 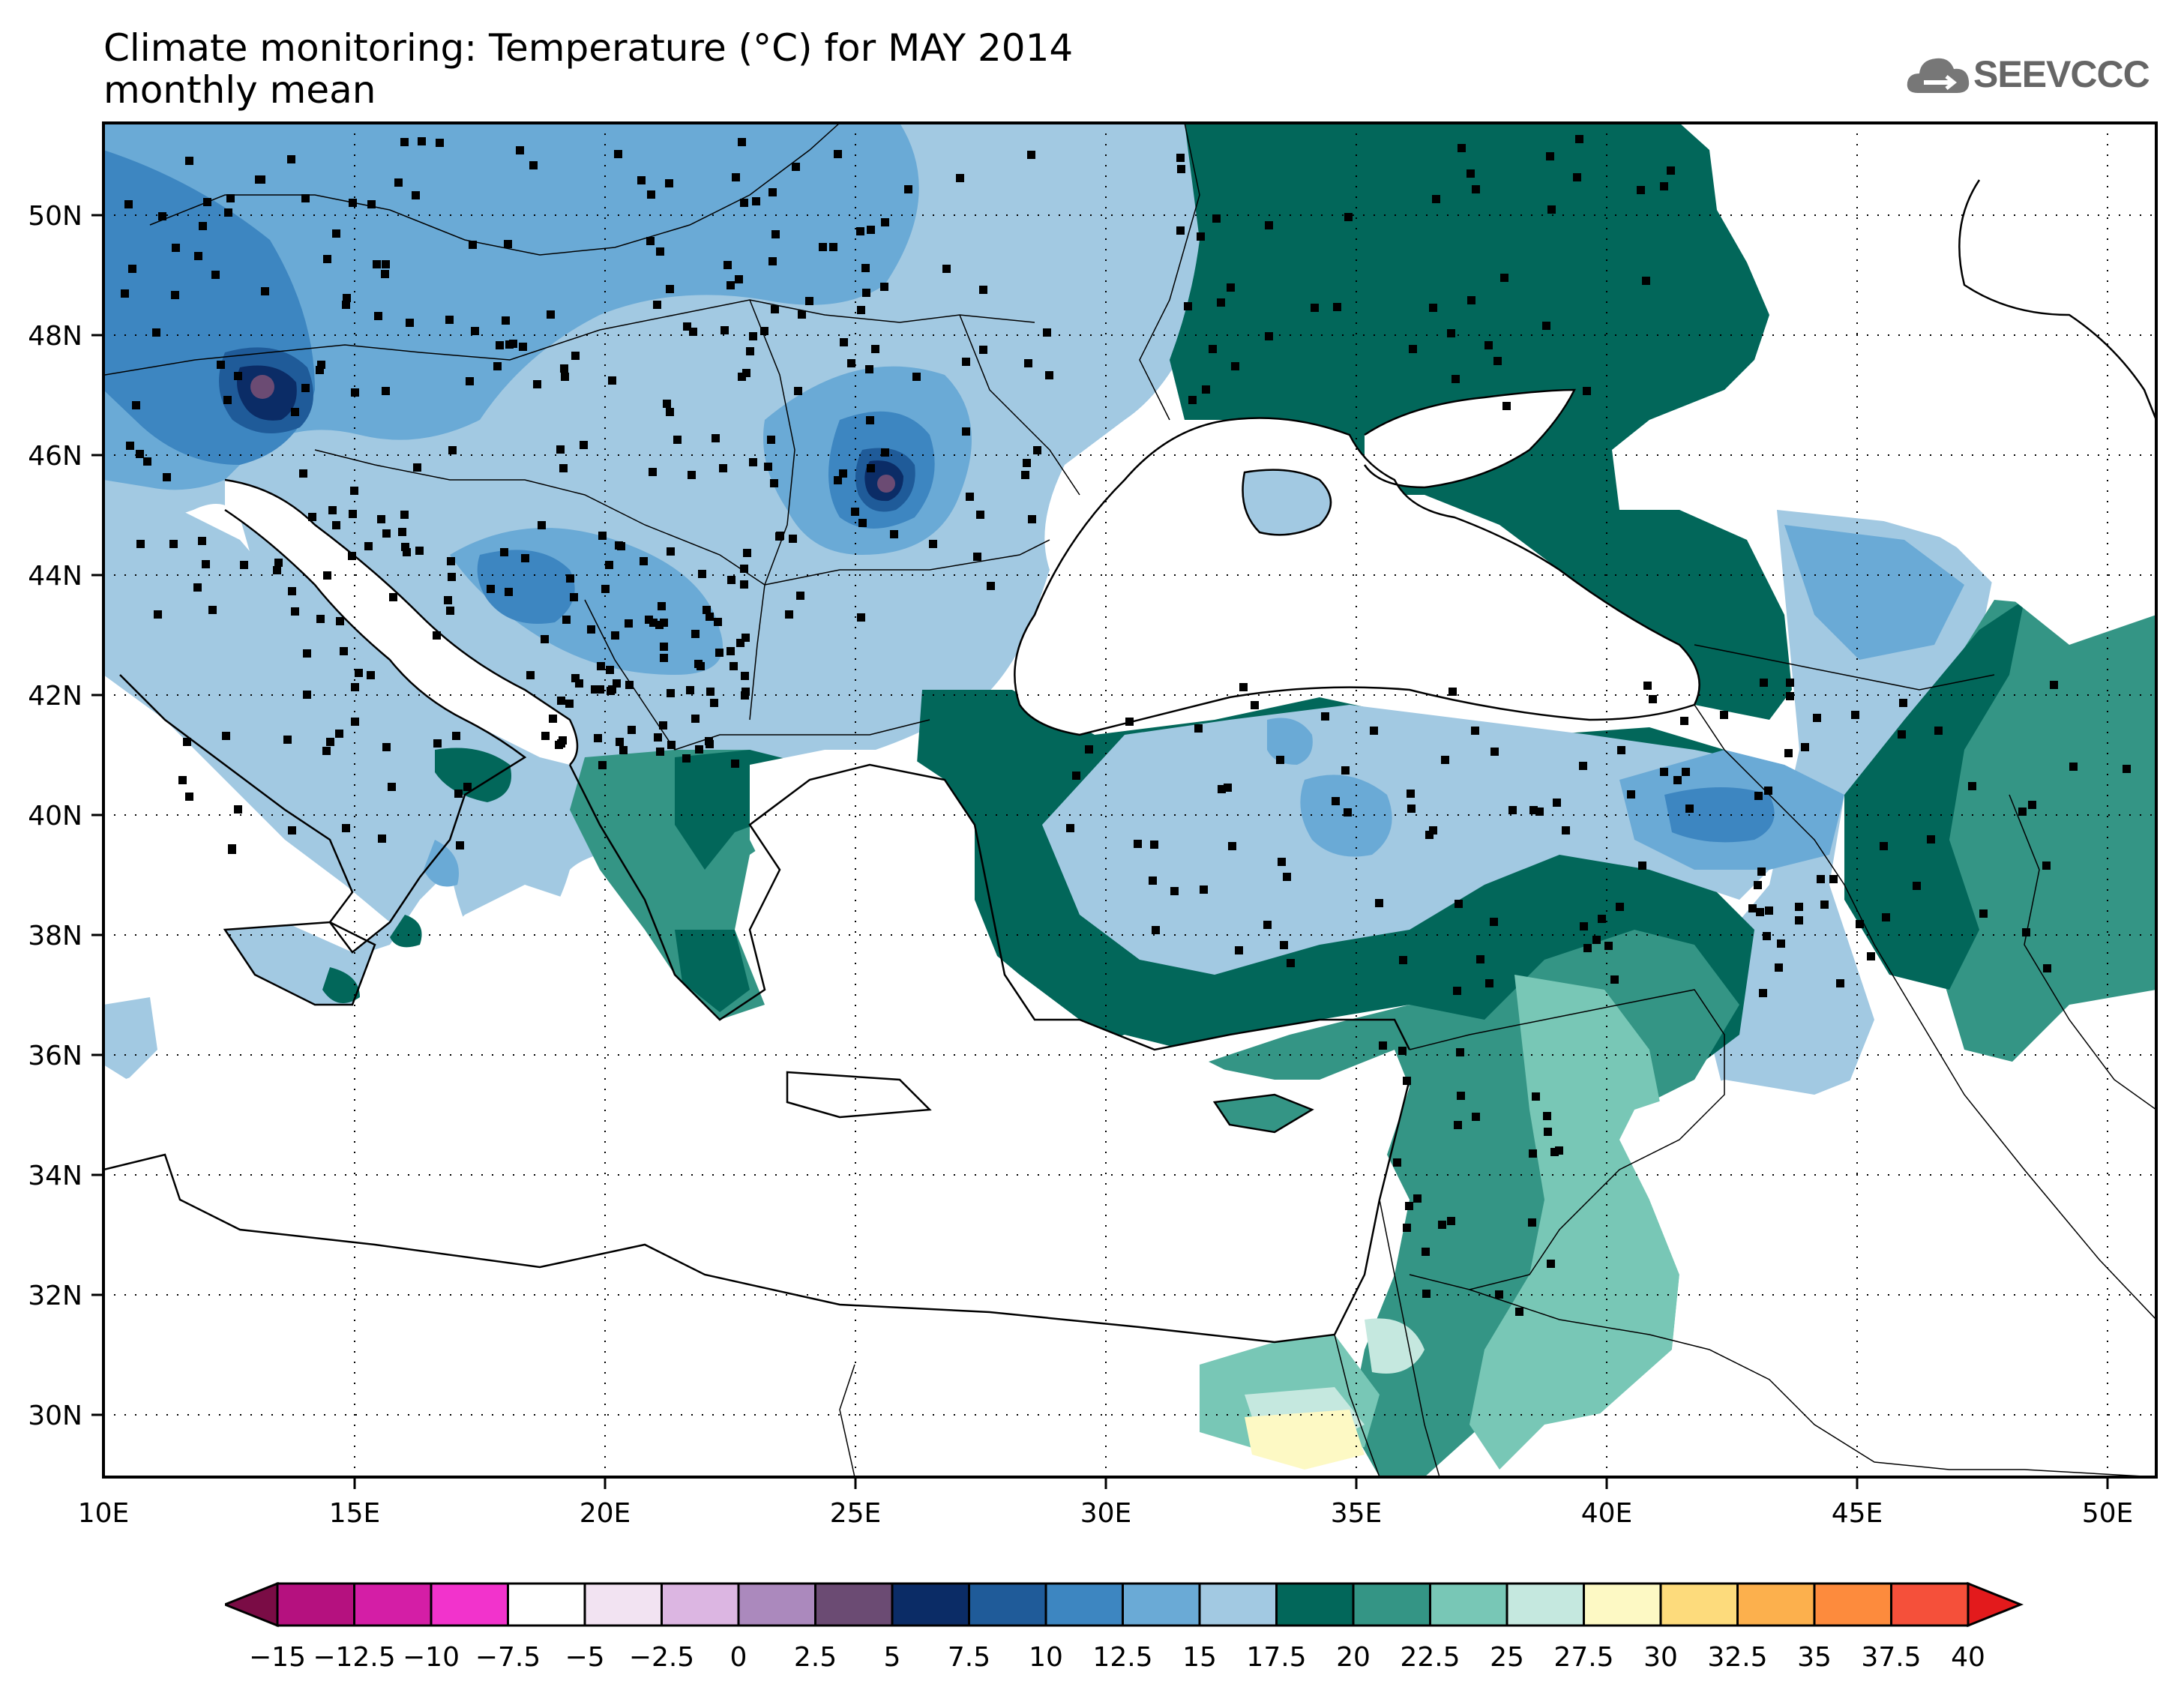 What do you see at coordinates (277, 1657) in the screenshot?
I see `colorbar-label: −15` at bounding box center [277, 1657].